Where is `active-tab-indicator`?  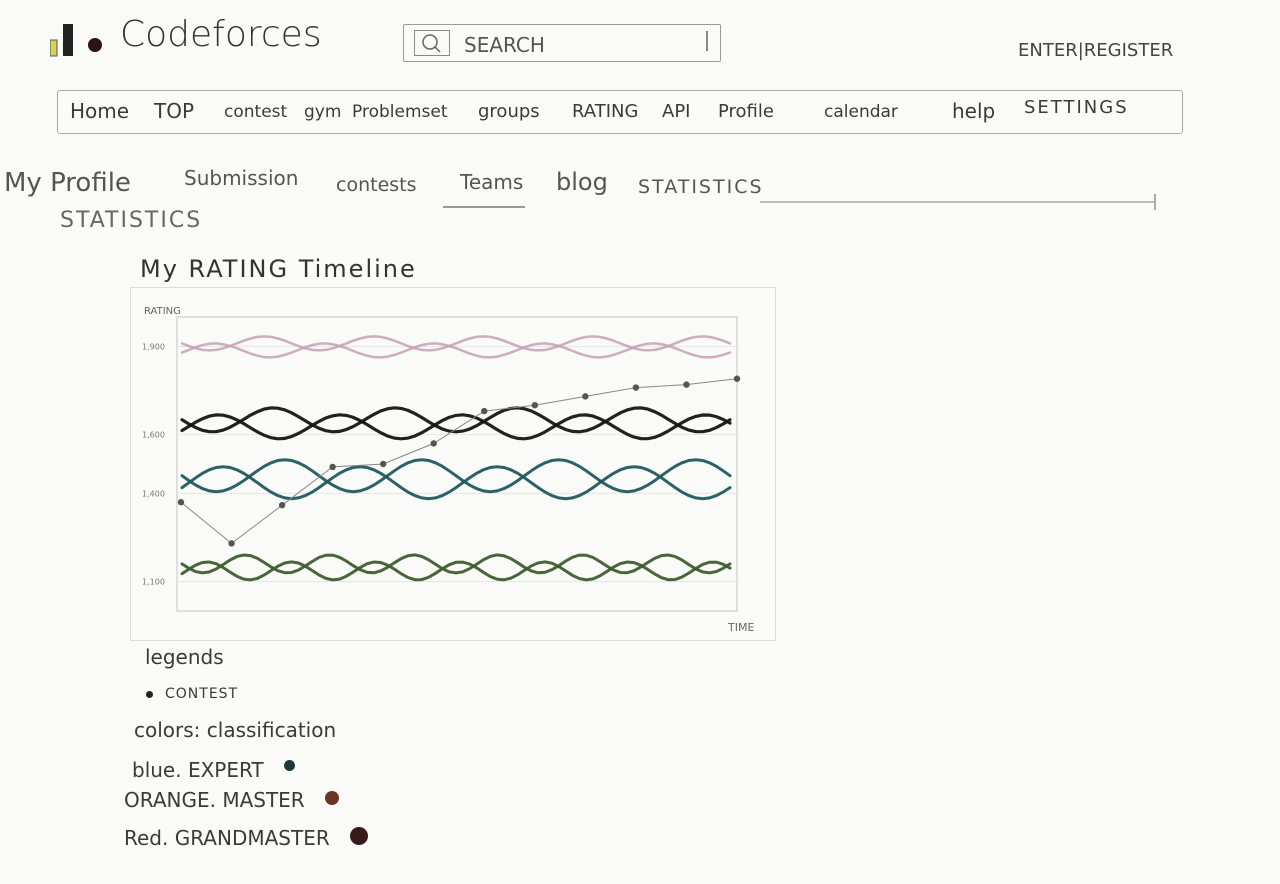 active-tab-indicator is located at coordinates (484, 207).